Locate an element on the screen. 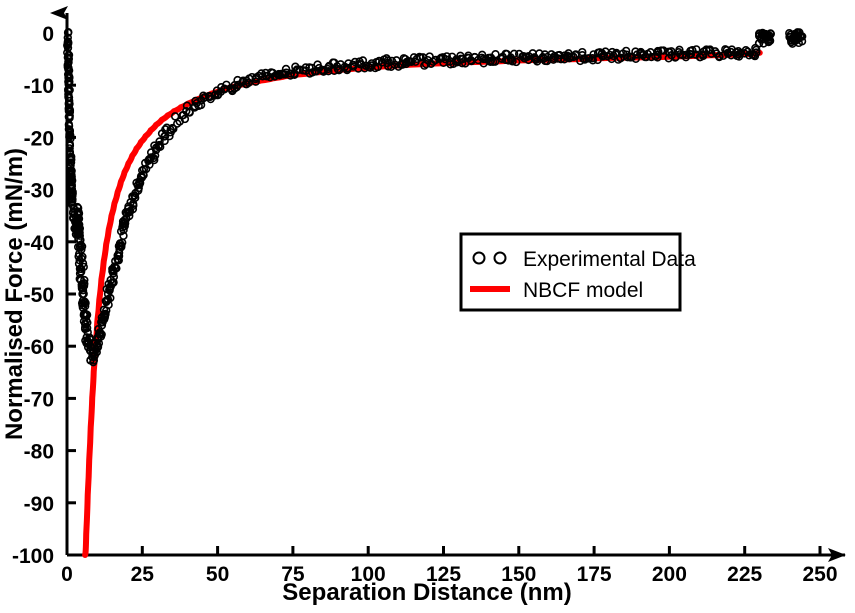  x-tick-label: 200 is located at coordinates (669, 574).